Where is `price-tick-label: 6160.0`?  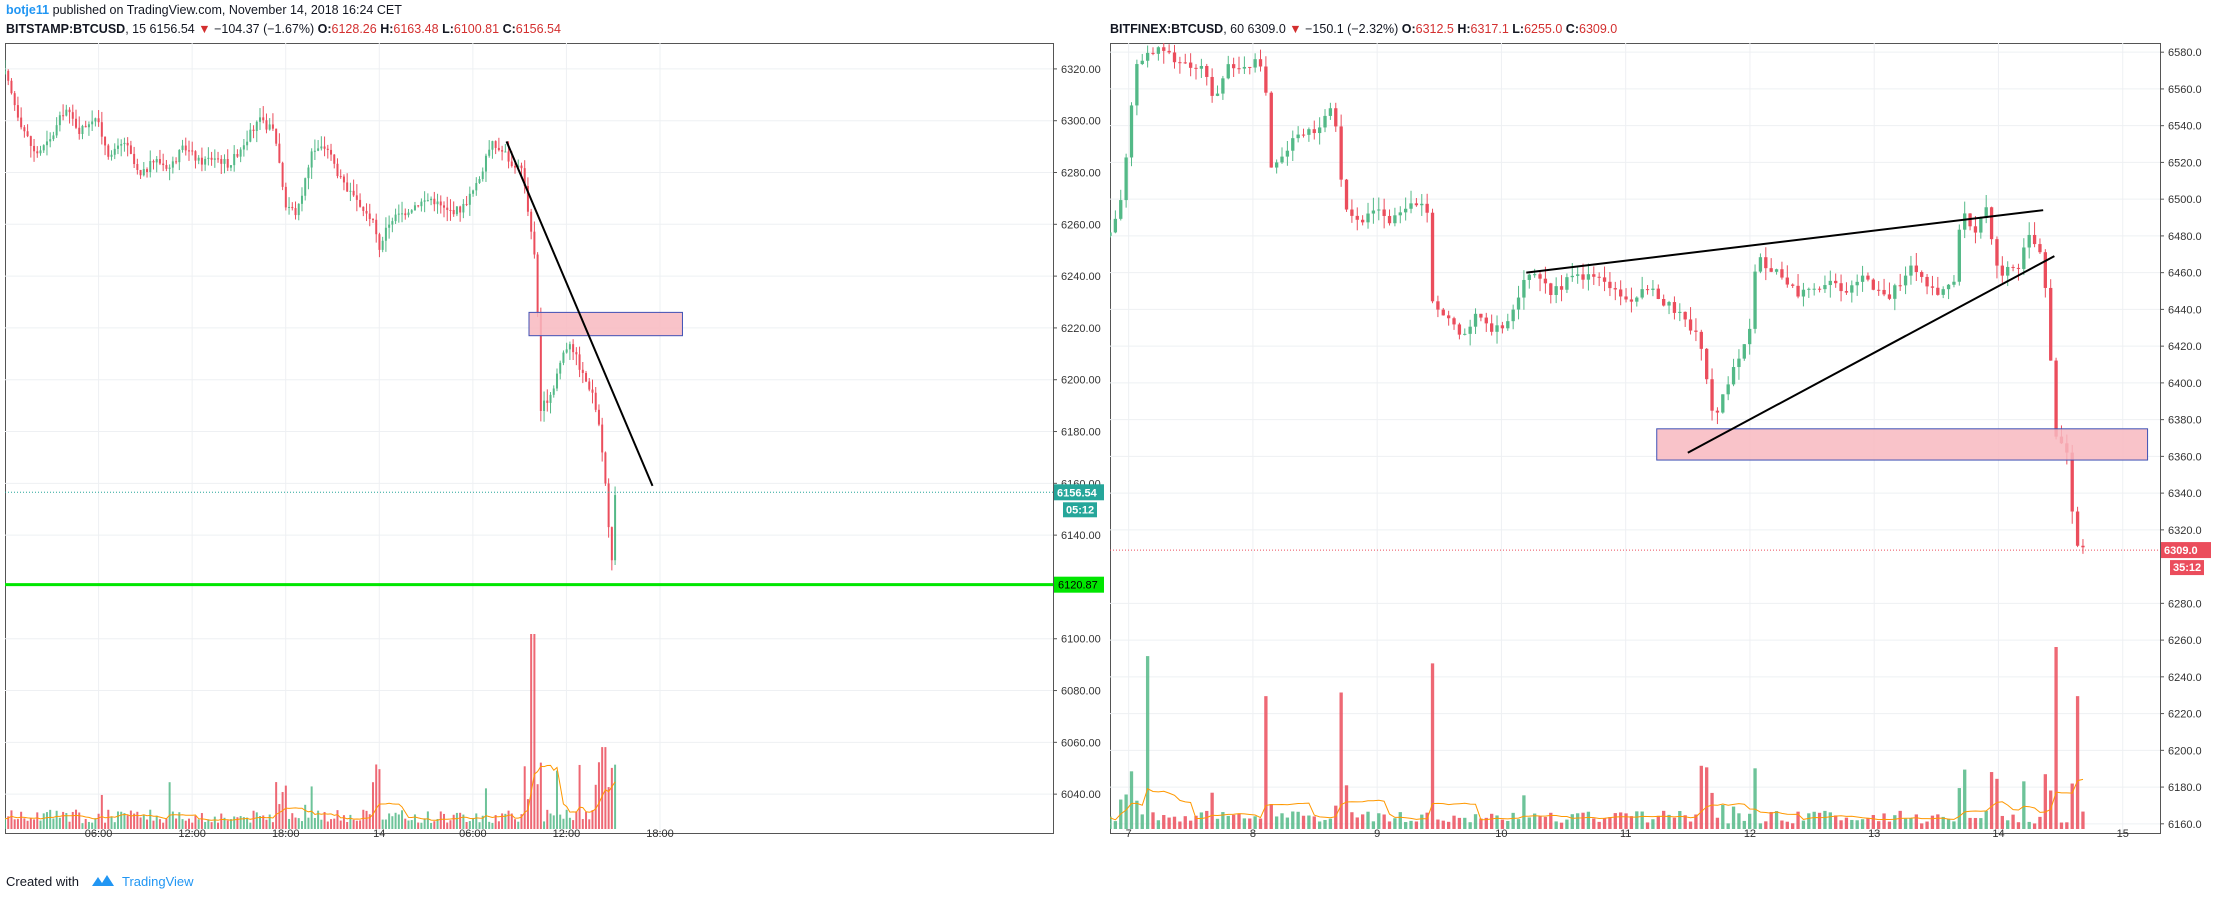 price-tick-label: 6160.0 is located at coordinates (2185, 825).